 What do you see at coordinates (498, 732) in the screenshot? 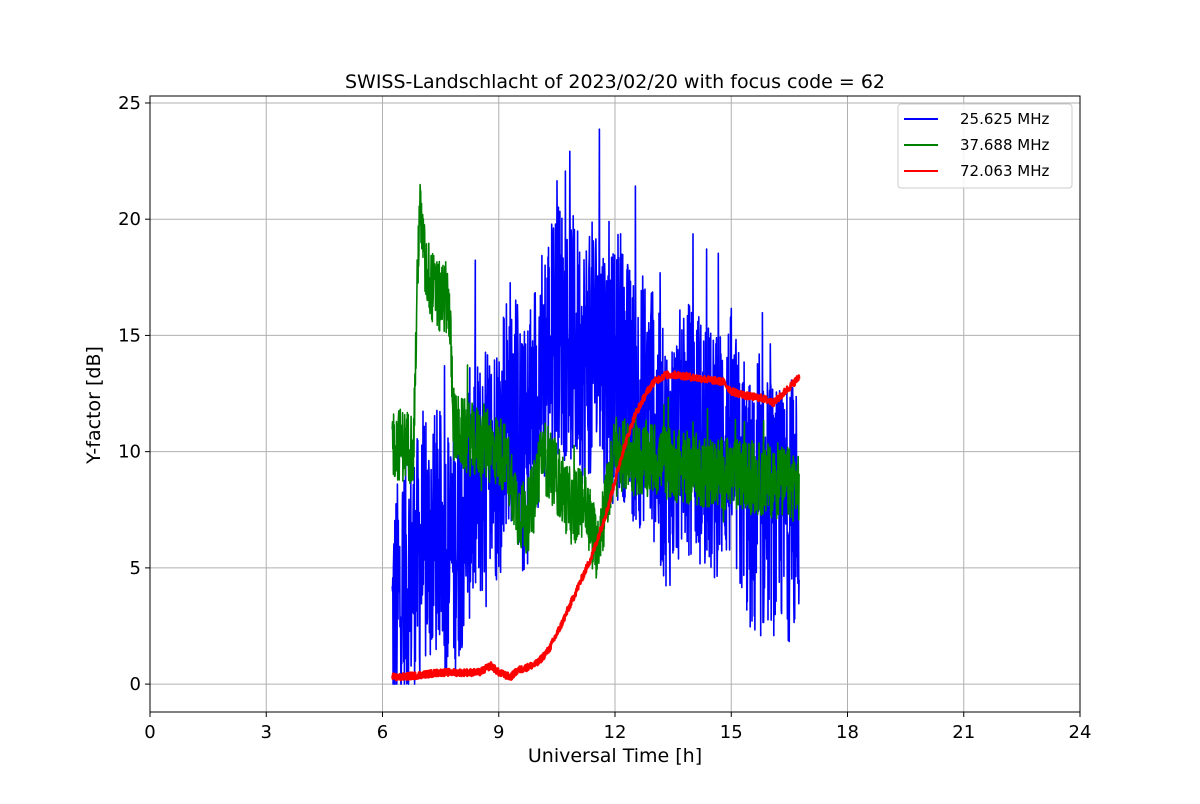
I see `x-tick-label: 9` at bounding box center [498, 732].